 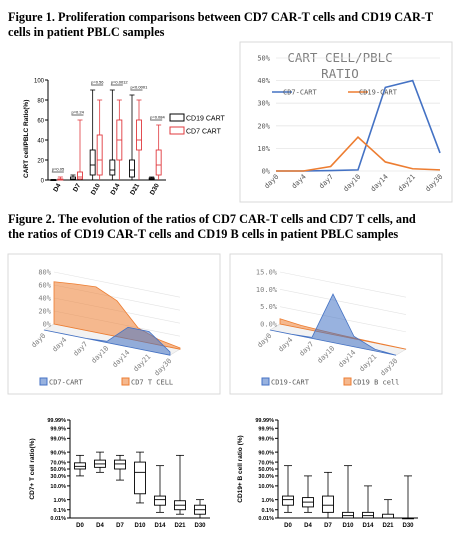 I want to click on y-tick-label: 80%, so click(x=44, y=273).